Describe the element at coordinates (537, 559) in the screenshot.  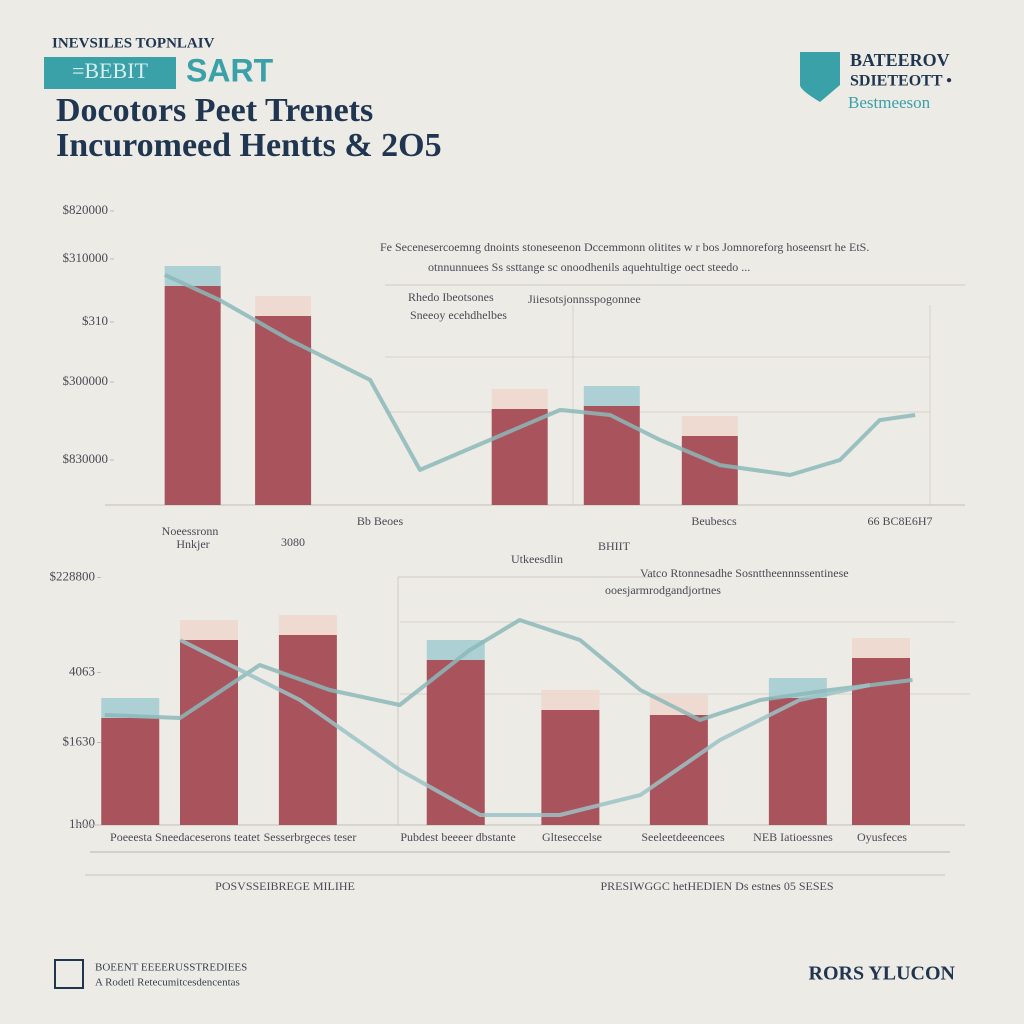
I see `annotation: Utkeesdlin` at that location.